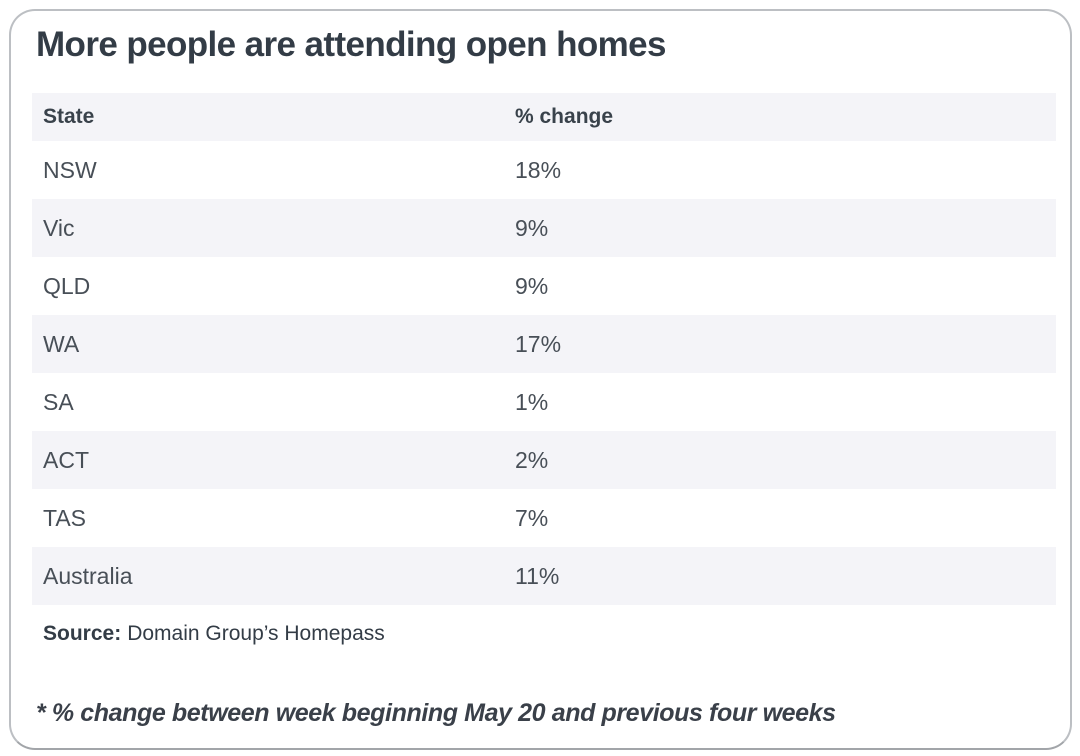 The height and width of the screenshot is (756, 1080). What do you see at coordinates (65, 517) in the screenshot?
I see `state-cell: TAS` at bounding box center [65, 517].